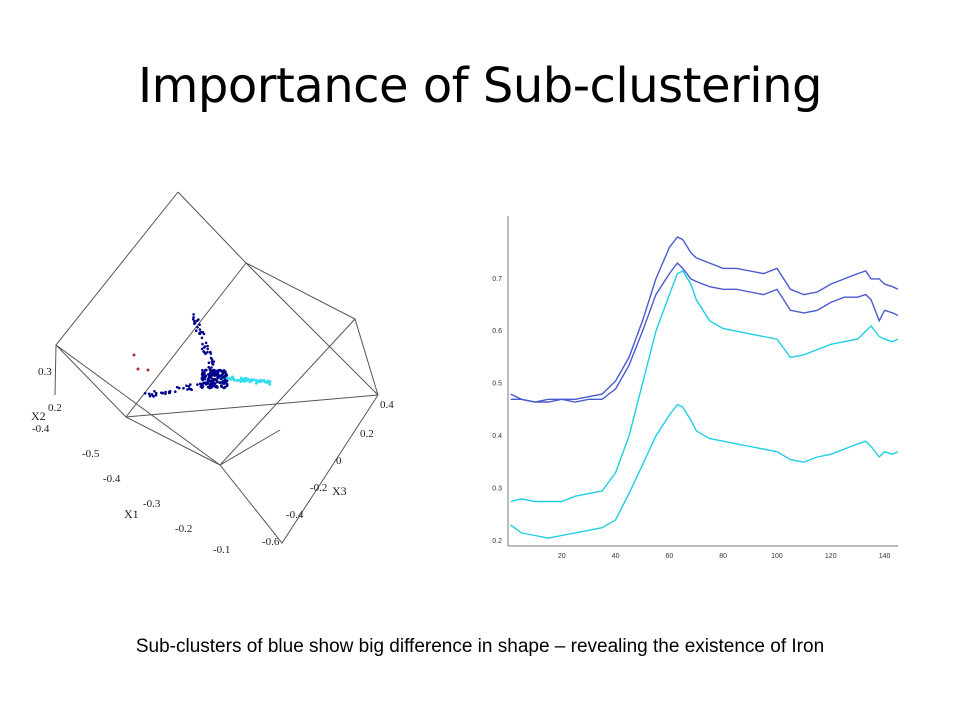  What do you see at coordinates (367, 434) in the screenshot?
I see `x3-tick-label: 0.2` at bounding box center [367, 434].